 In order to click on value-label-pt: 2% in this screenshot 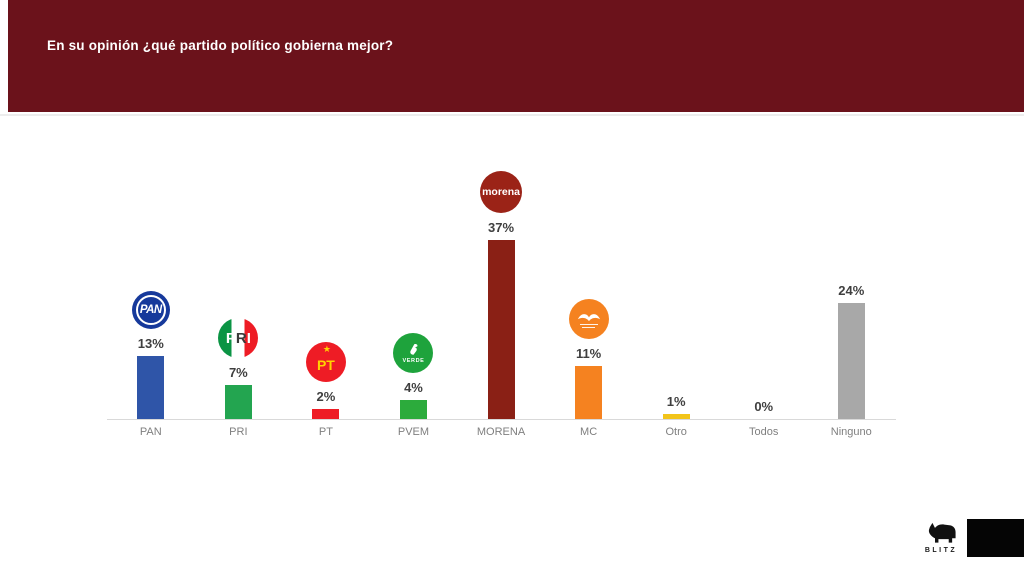, I will do `click(326, 396)`.